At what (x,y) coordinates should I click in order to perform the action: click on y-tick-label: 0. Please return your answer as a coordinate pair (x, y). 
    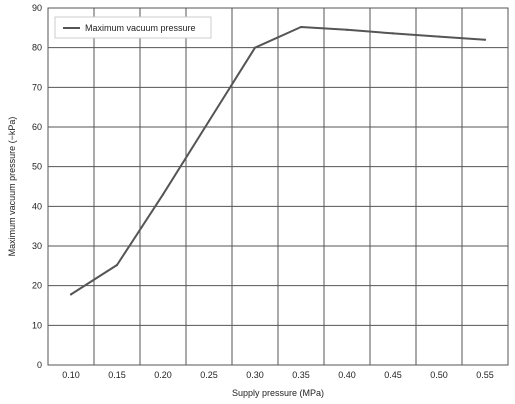
    Looking at the image, I should click on (39, 365).